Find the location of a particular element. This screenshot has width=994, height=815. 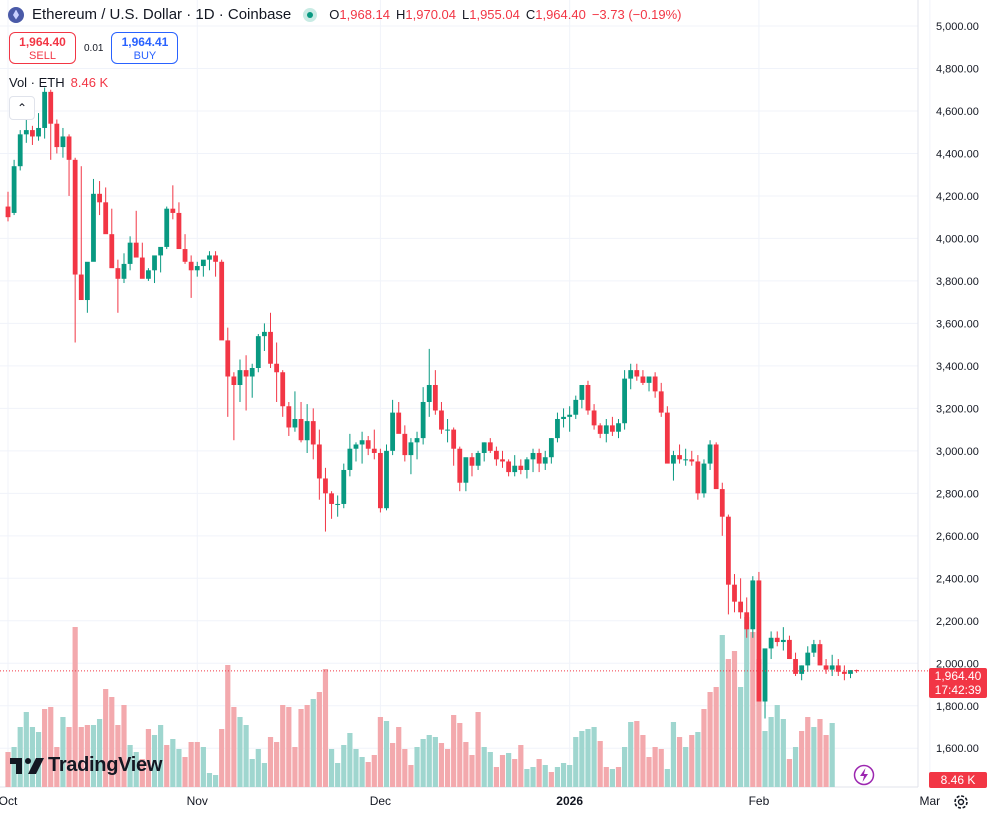

time-tick-label: Dec is located at coordinates (380, 801).